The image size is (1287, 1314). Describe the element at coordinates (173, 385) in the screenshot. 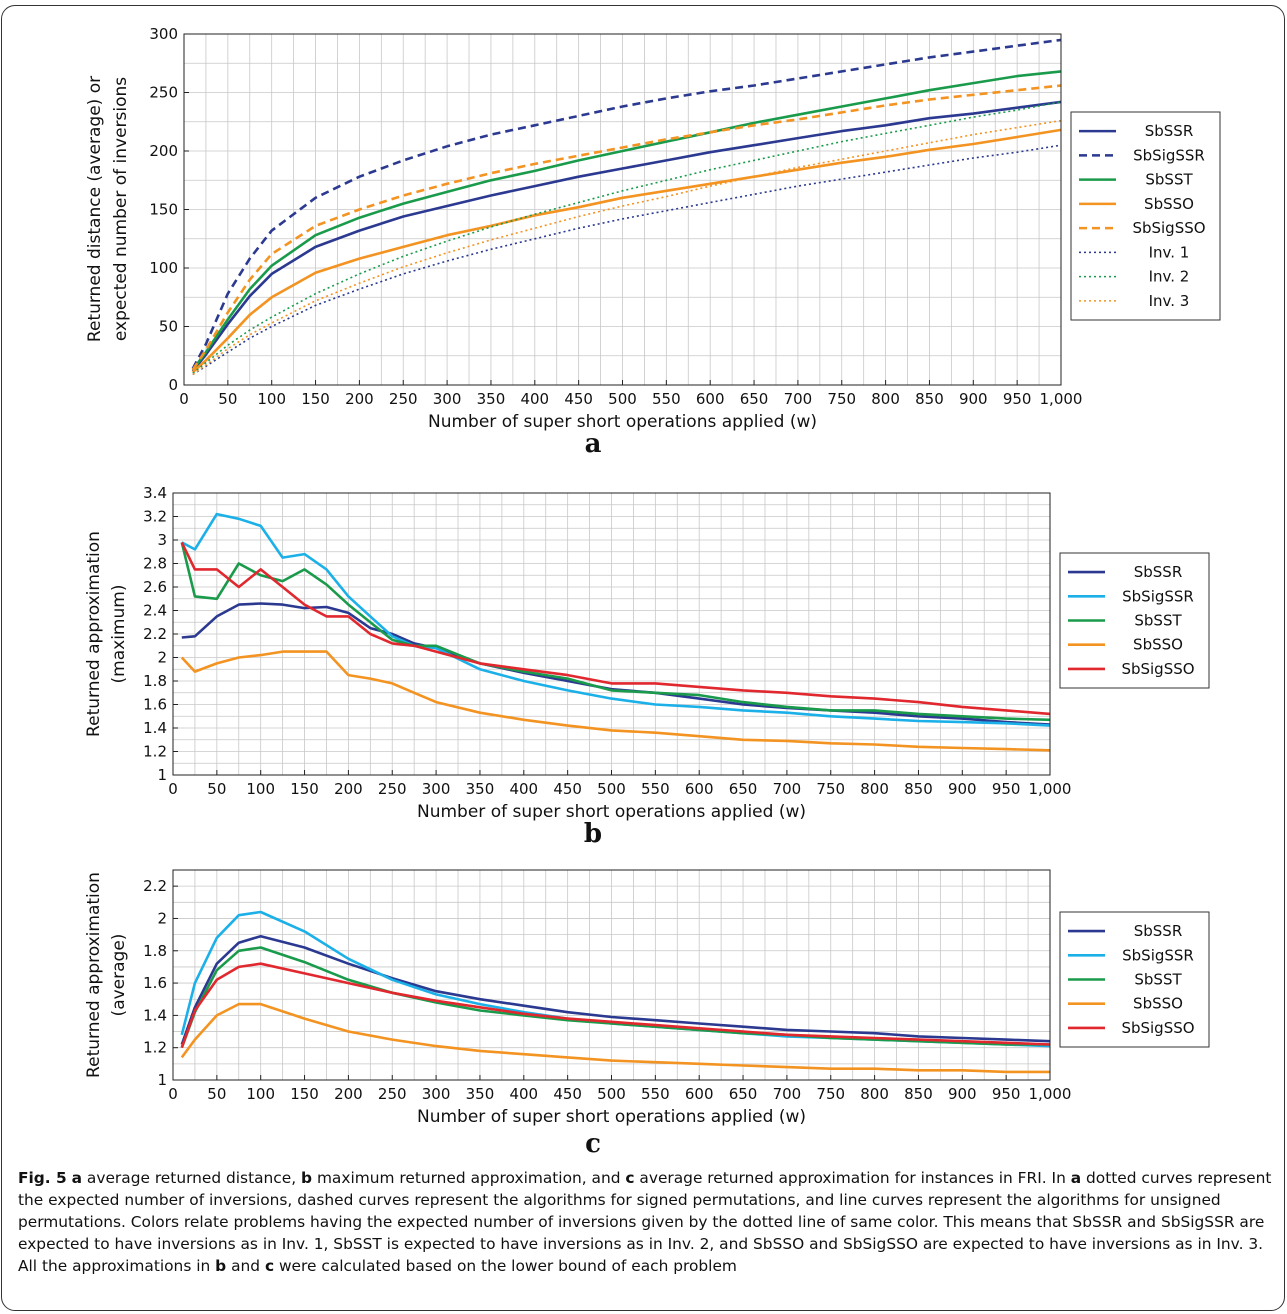

I see `y-tick-label: 0` at that location.